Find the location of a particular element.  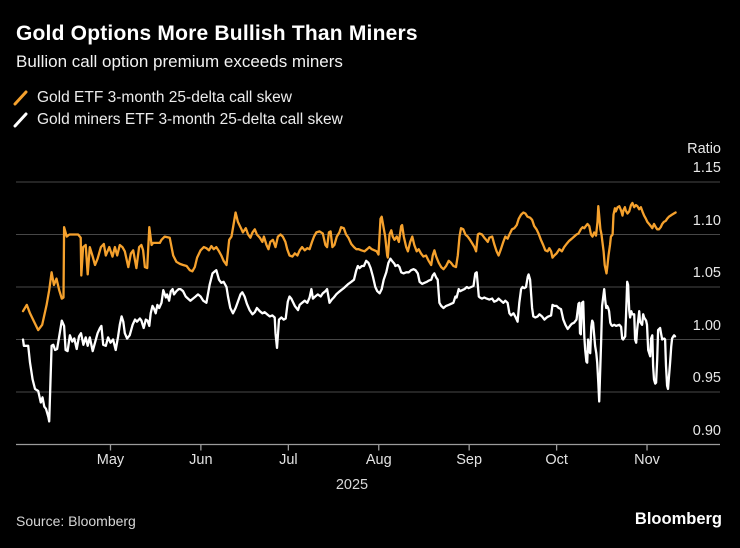

x-axis-tick-label: Oct is located at coordinates (556, 460).